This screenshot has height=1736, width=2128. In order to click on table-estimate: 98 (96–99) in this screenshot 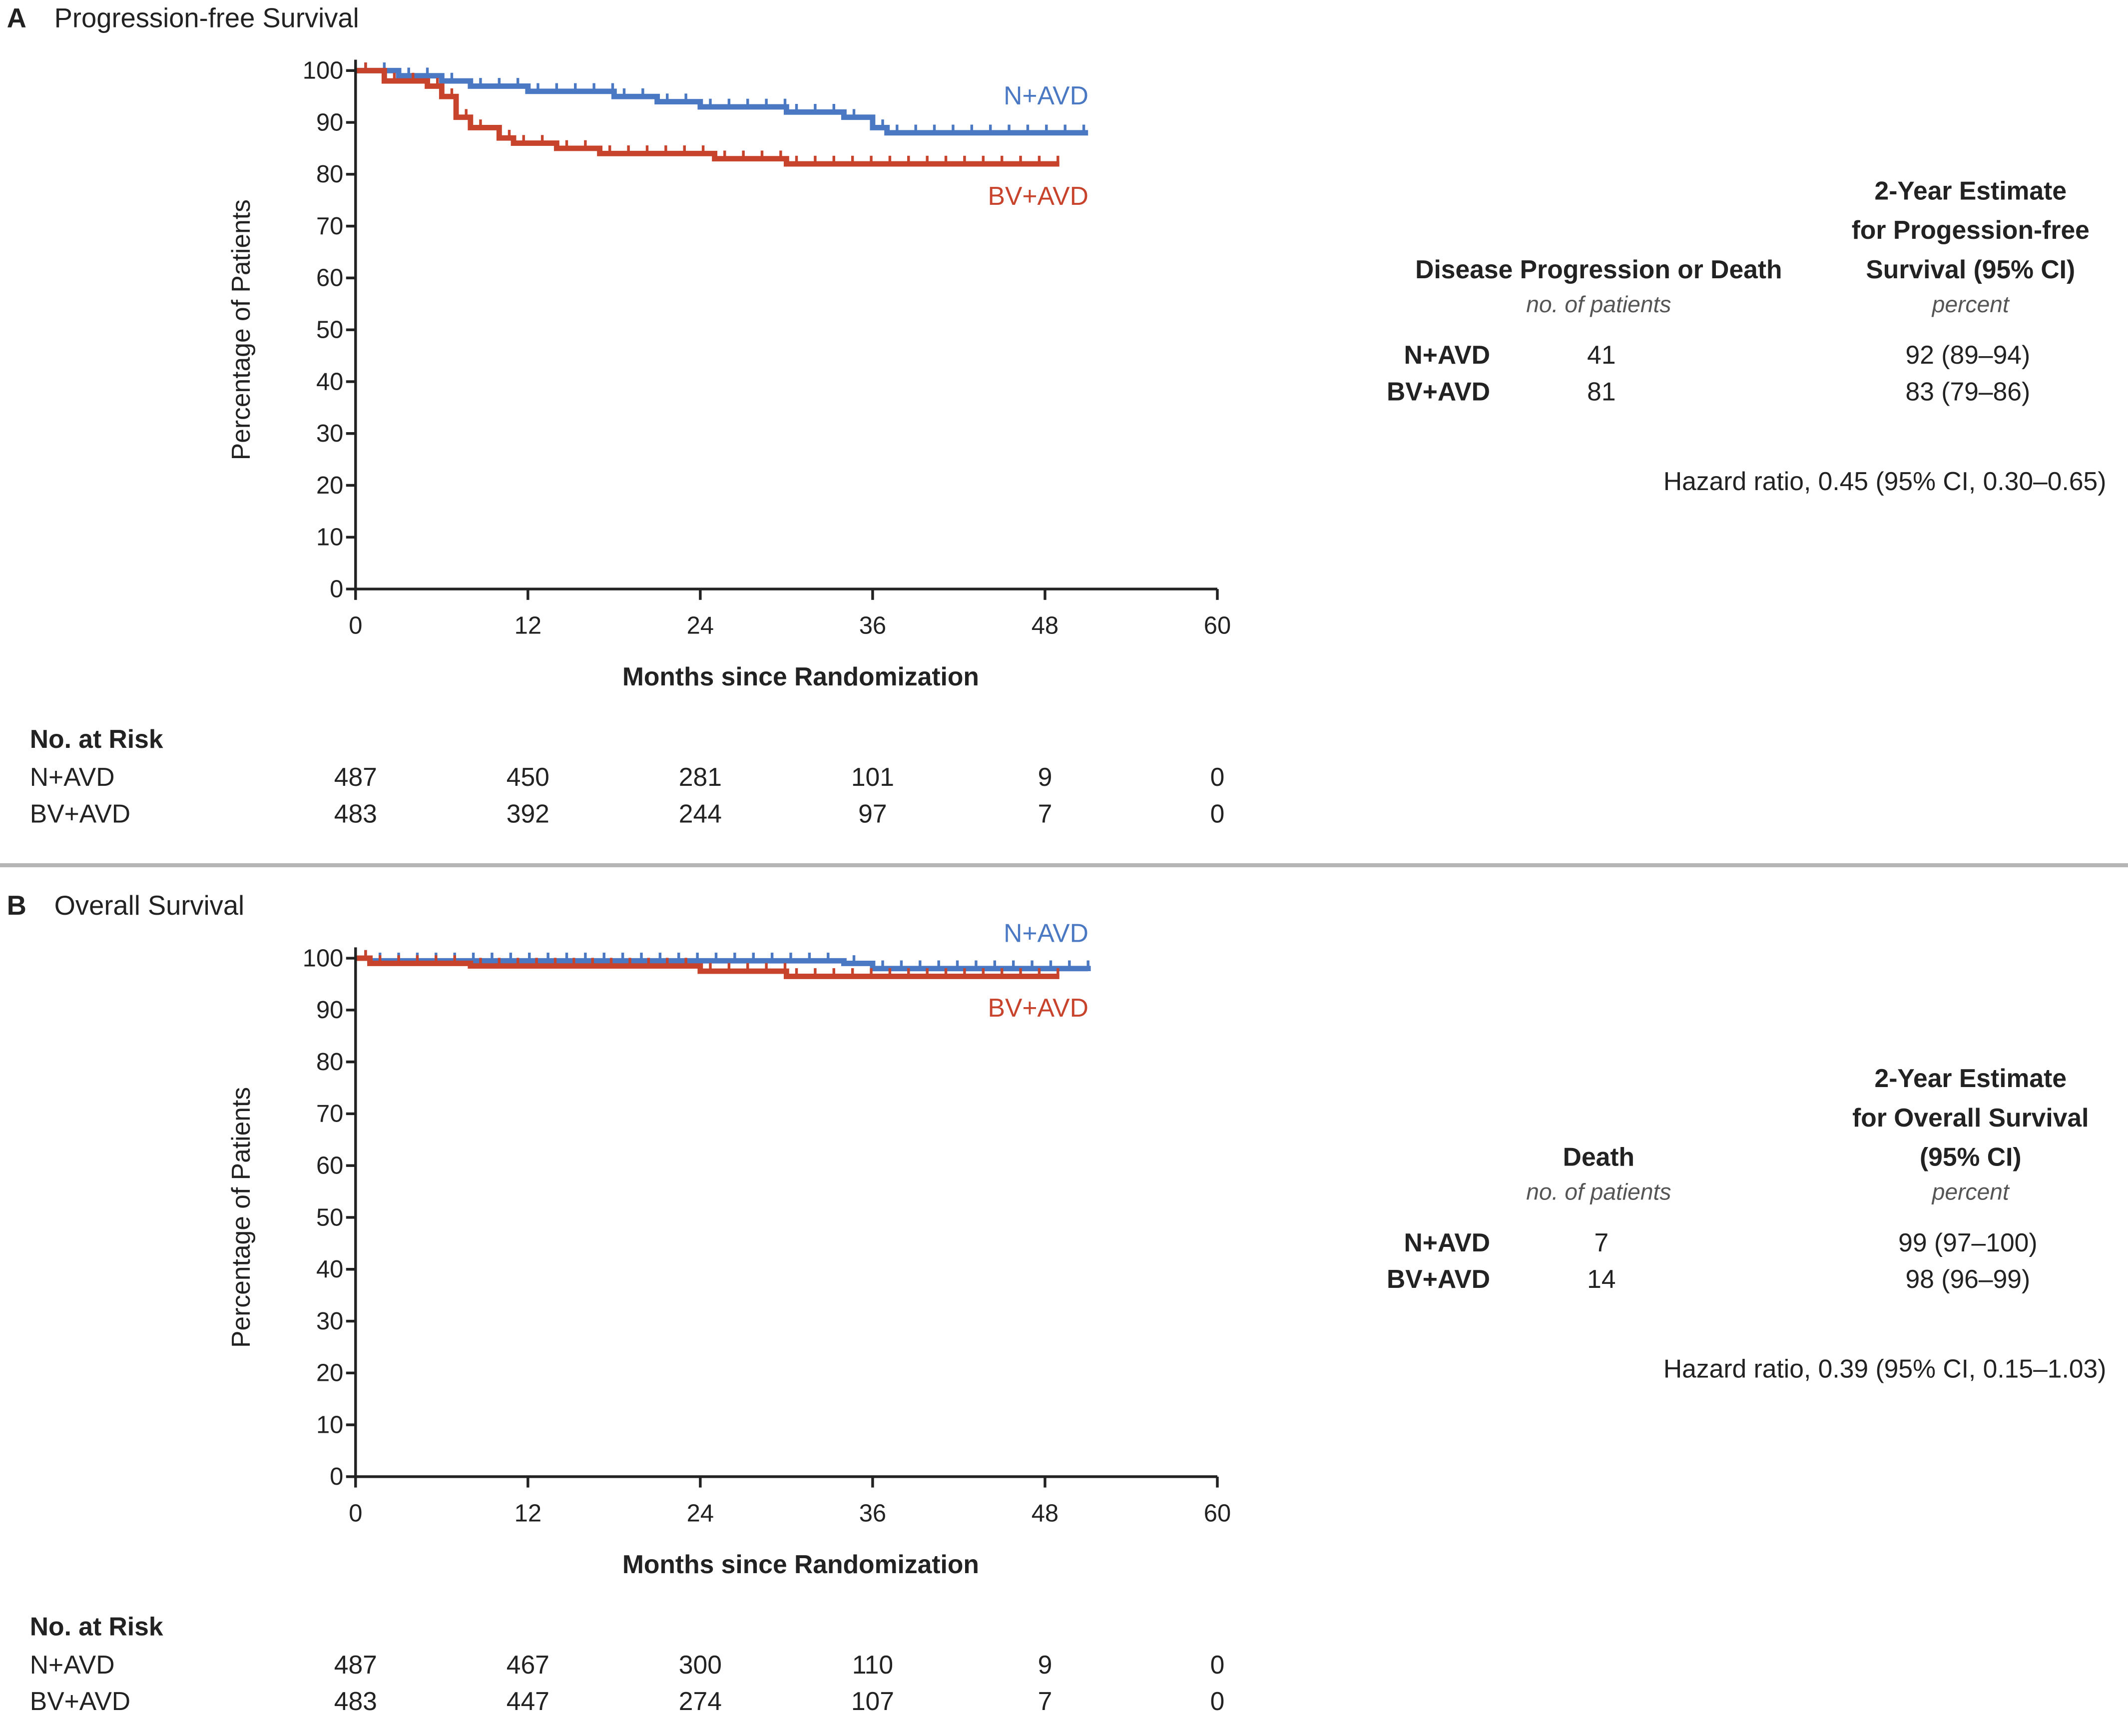, I will do `click(1968, 1280)`.